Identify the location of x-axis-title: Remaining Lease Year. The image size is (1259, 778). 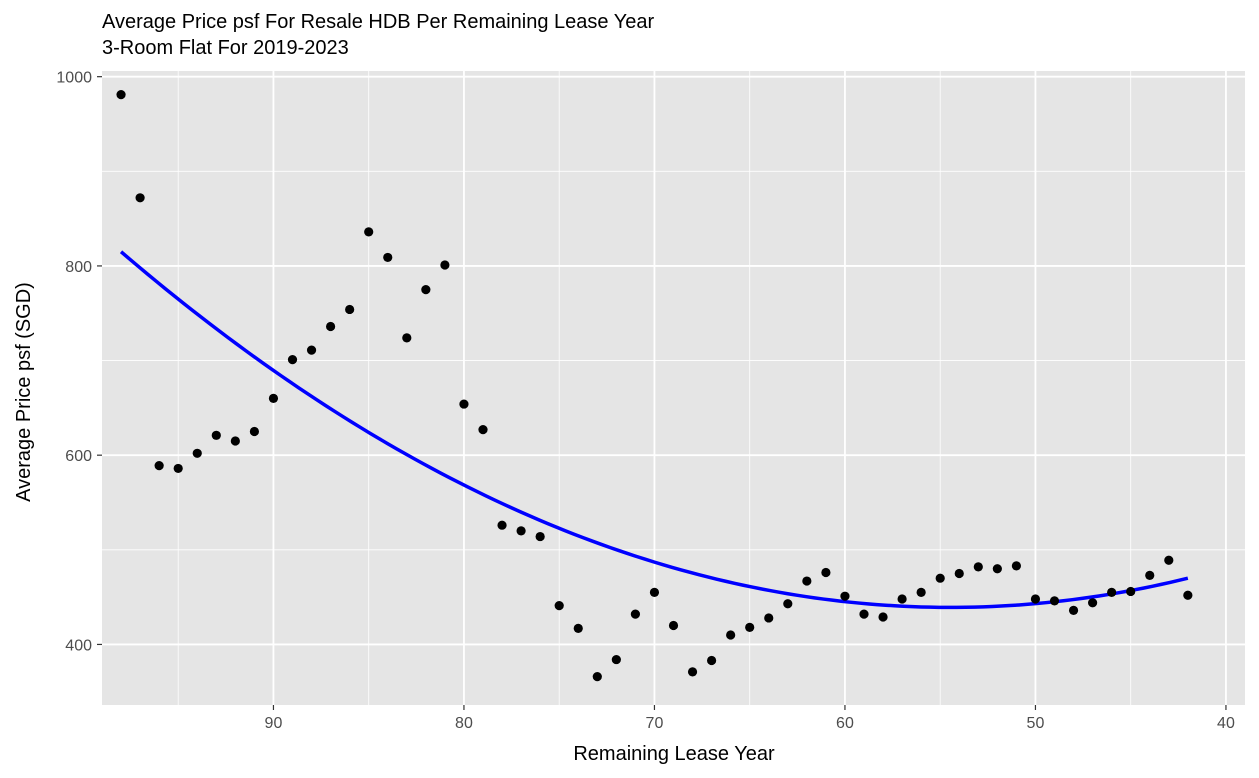
(674, 754).